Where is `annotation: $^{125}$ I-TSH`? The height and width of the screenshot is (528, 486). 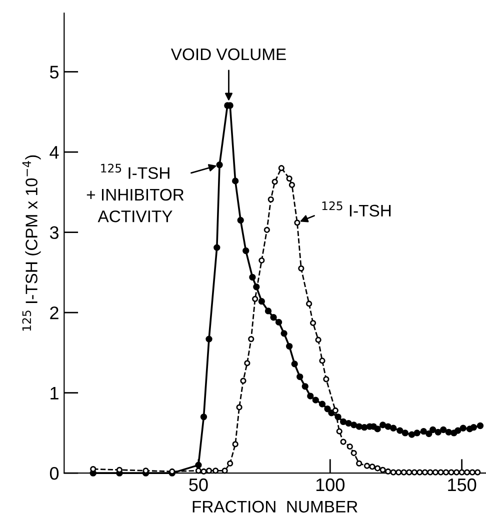 annotation: $^{125}$ I-TSH is located at coordinates (356, 209).